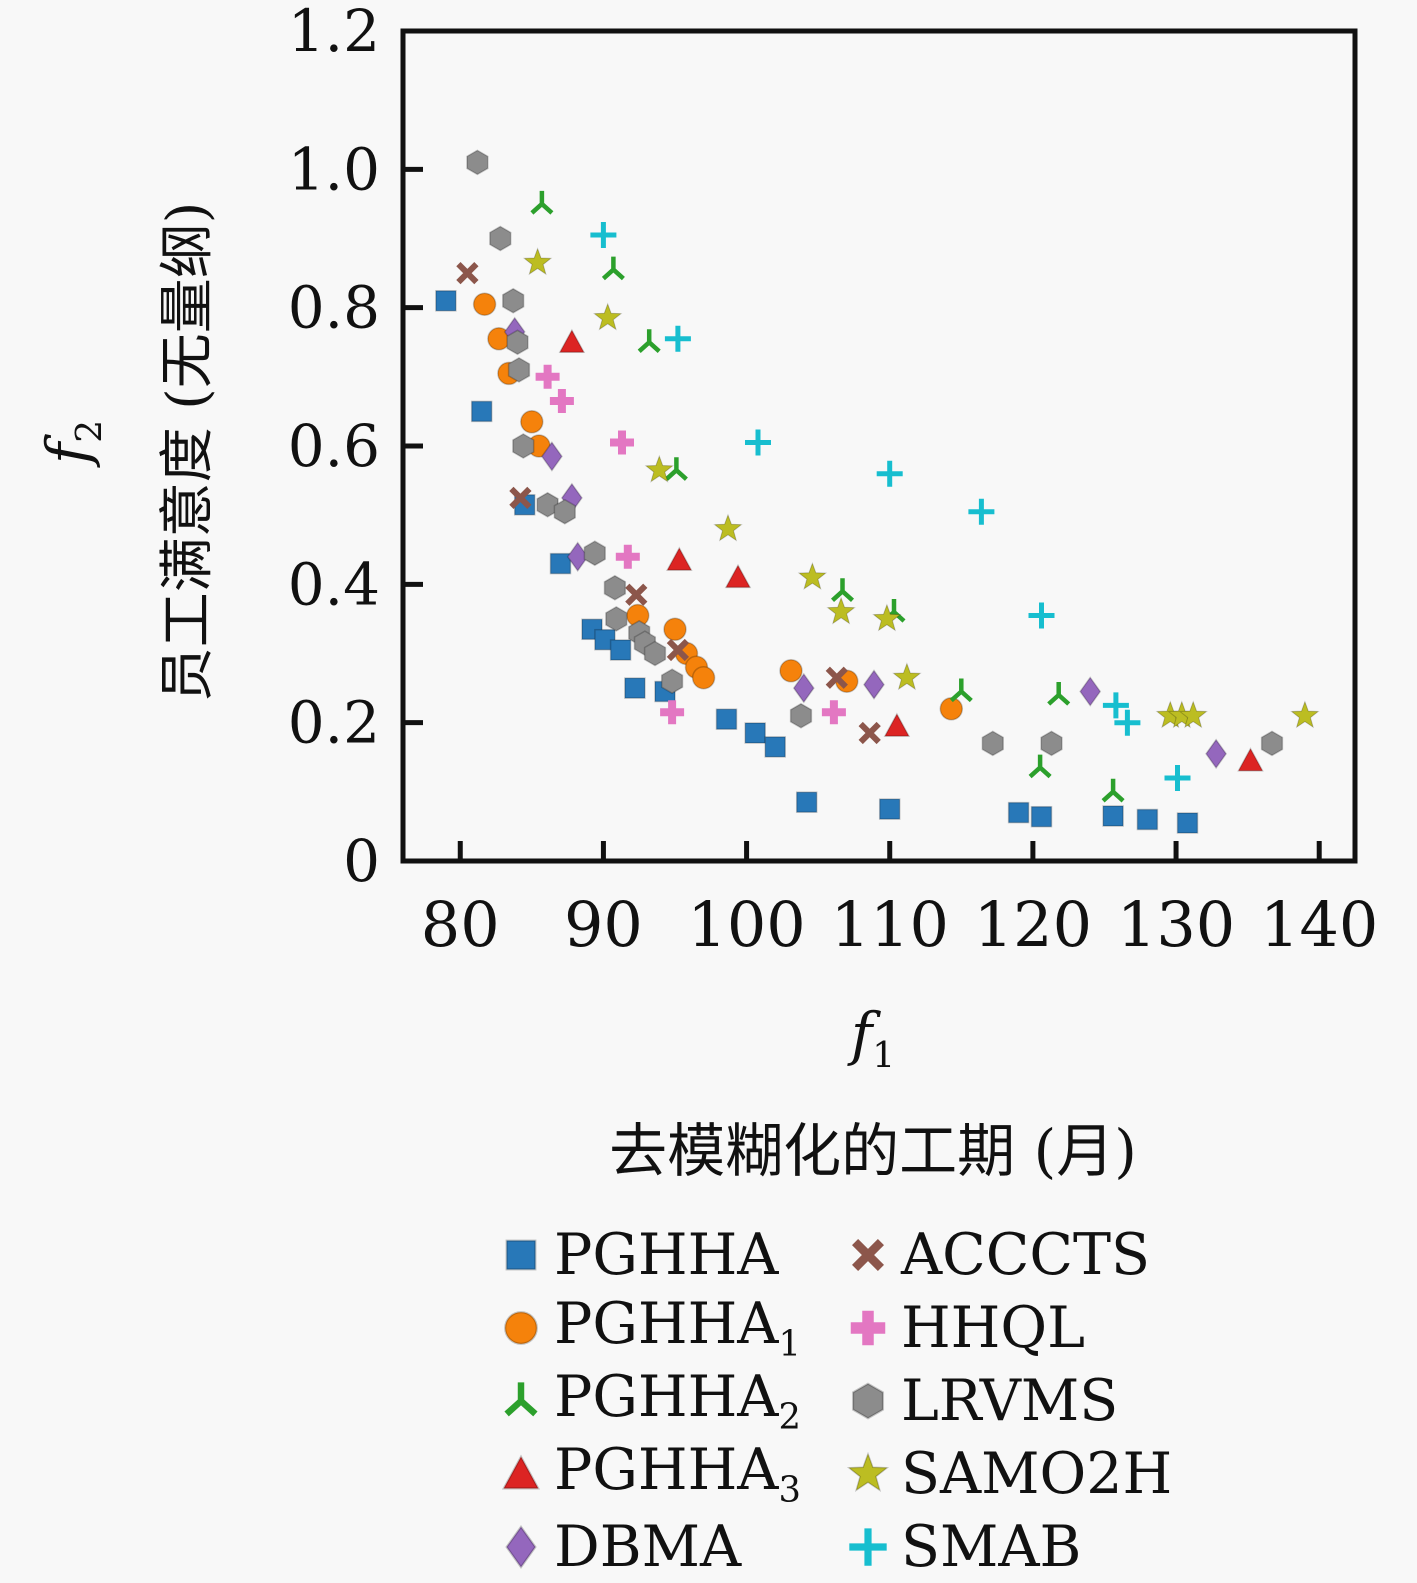  Describe the element at coordinates (868, 1327) in the screenshot. I see `plus-thick-legend-icon` at that location.